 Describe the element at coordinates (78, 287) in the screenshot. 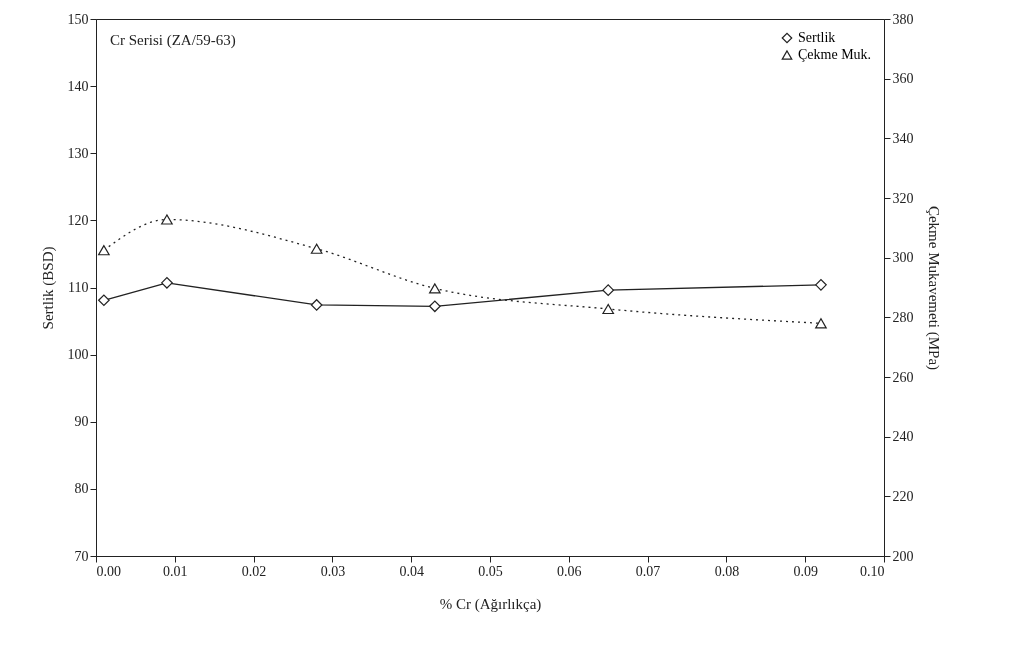

I see `y-tick-label: 110` at that location.